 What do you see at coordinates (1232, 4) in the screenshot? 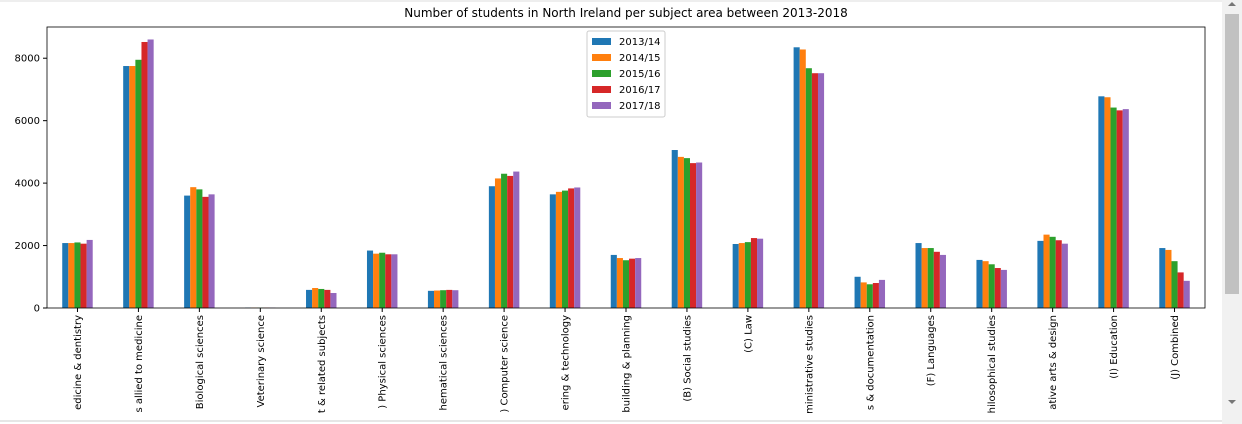
I see `scroll-up` at bounding box center [1232, 4].